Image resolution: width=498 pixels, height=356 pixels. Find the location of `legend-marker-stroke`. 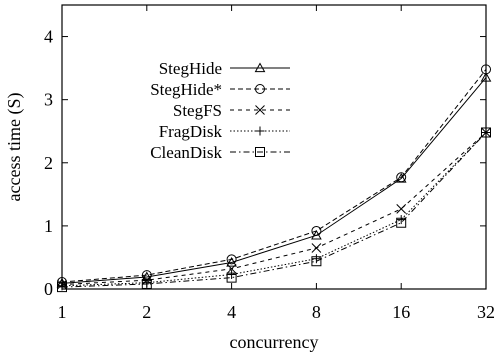

legend-marker-stroke is located at coordinates (260, 110).